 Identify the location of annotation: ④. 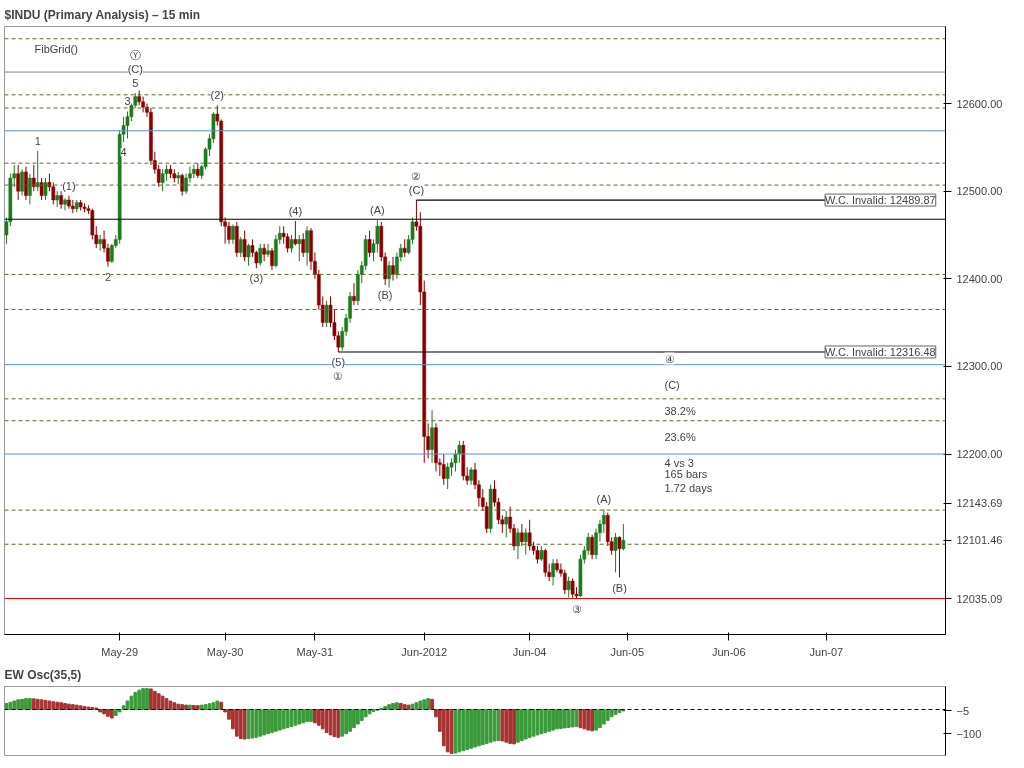
(669, 358).